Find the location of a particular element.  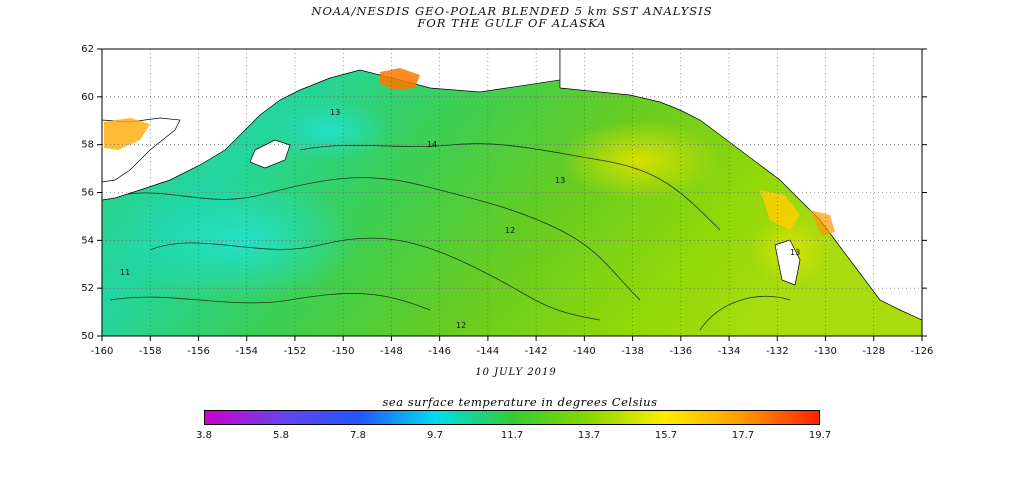

x-tick-label: -150 is located at coordinates (343, 351).